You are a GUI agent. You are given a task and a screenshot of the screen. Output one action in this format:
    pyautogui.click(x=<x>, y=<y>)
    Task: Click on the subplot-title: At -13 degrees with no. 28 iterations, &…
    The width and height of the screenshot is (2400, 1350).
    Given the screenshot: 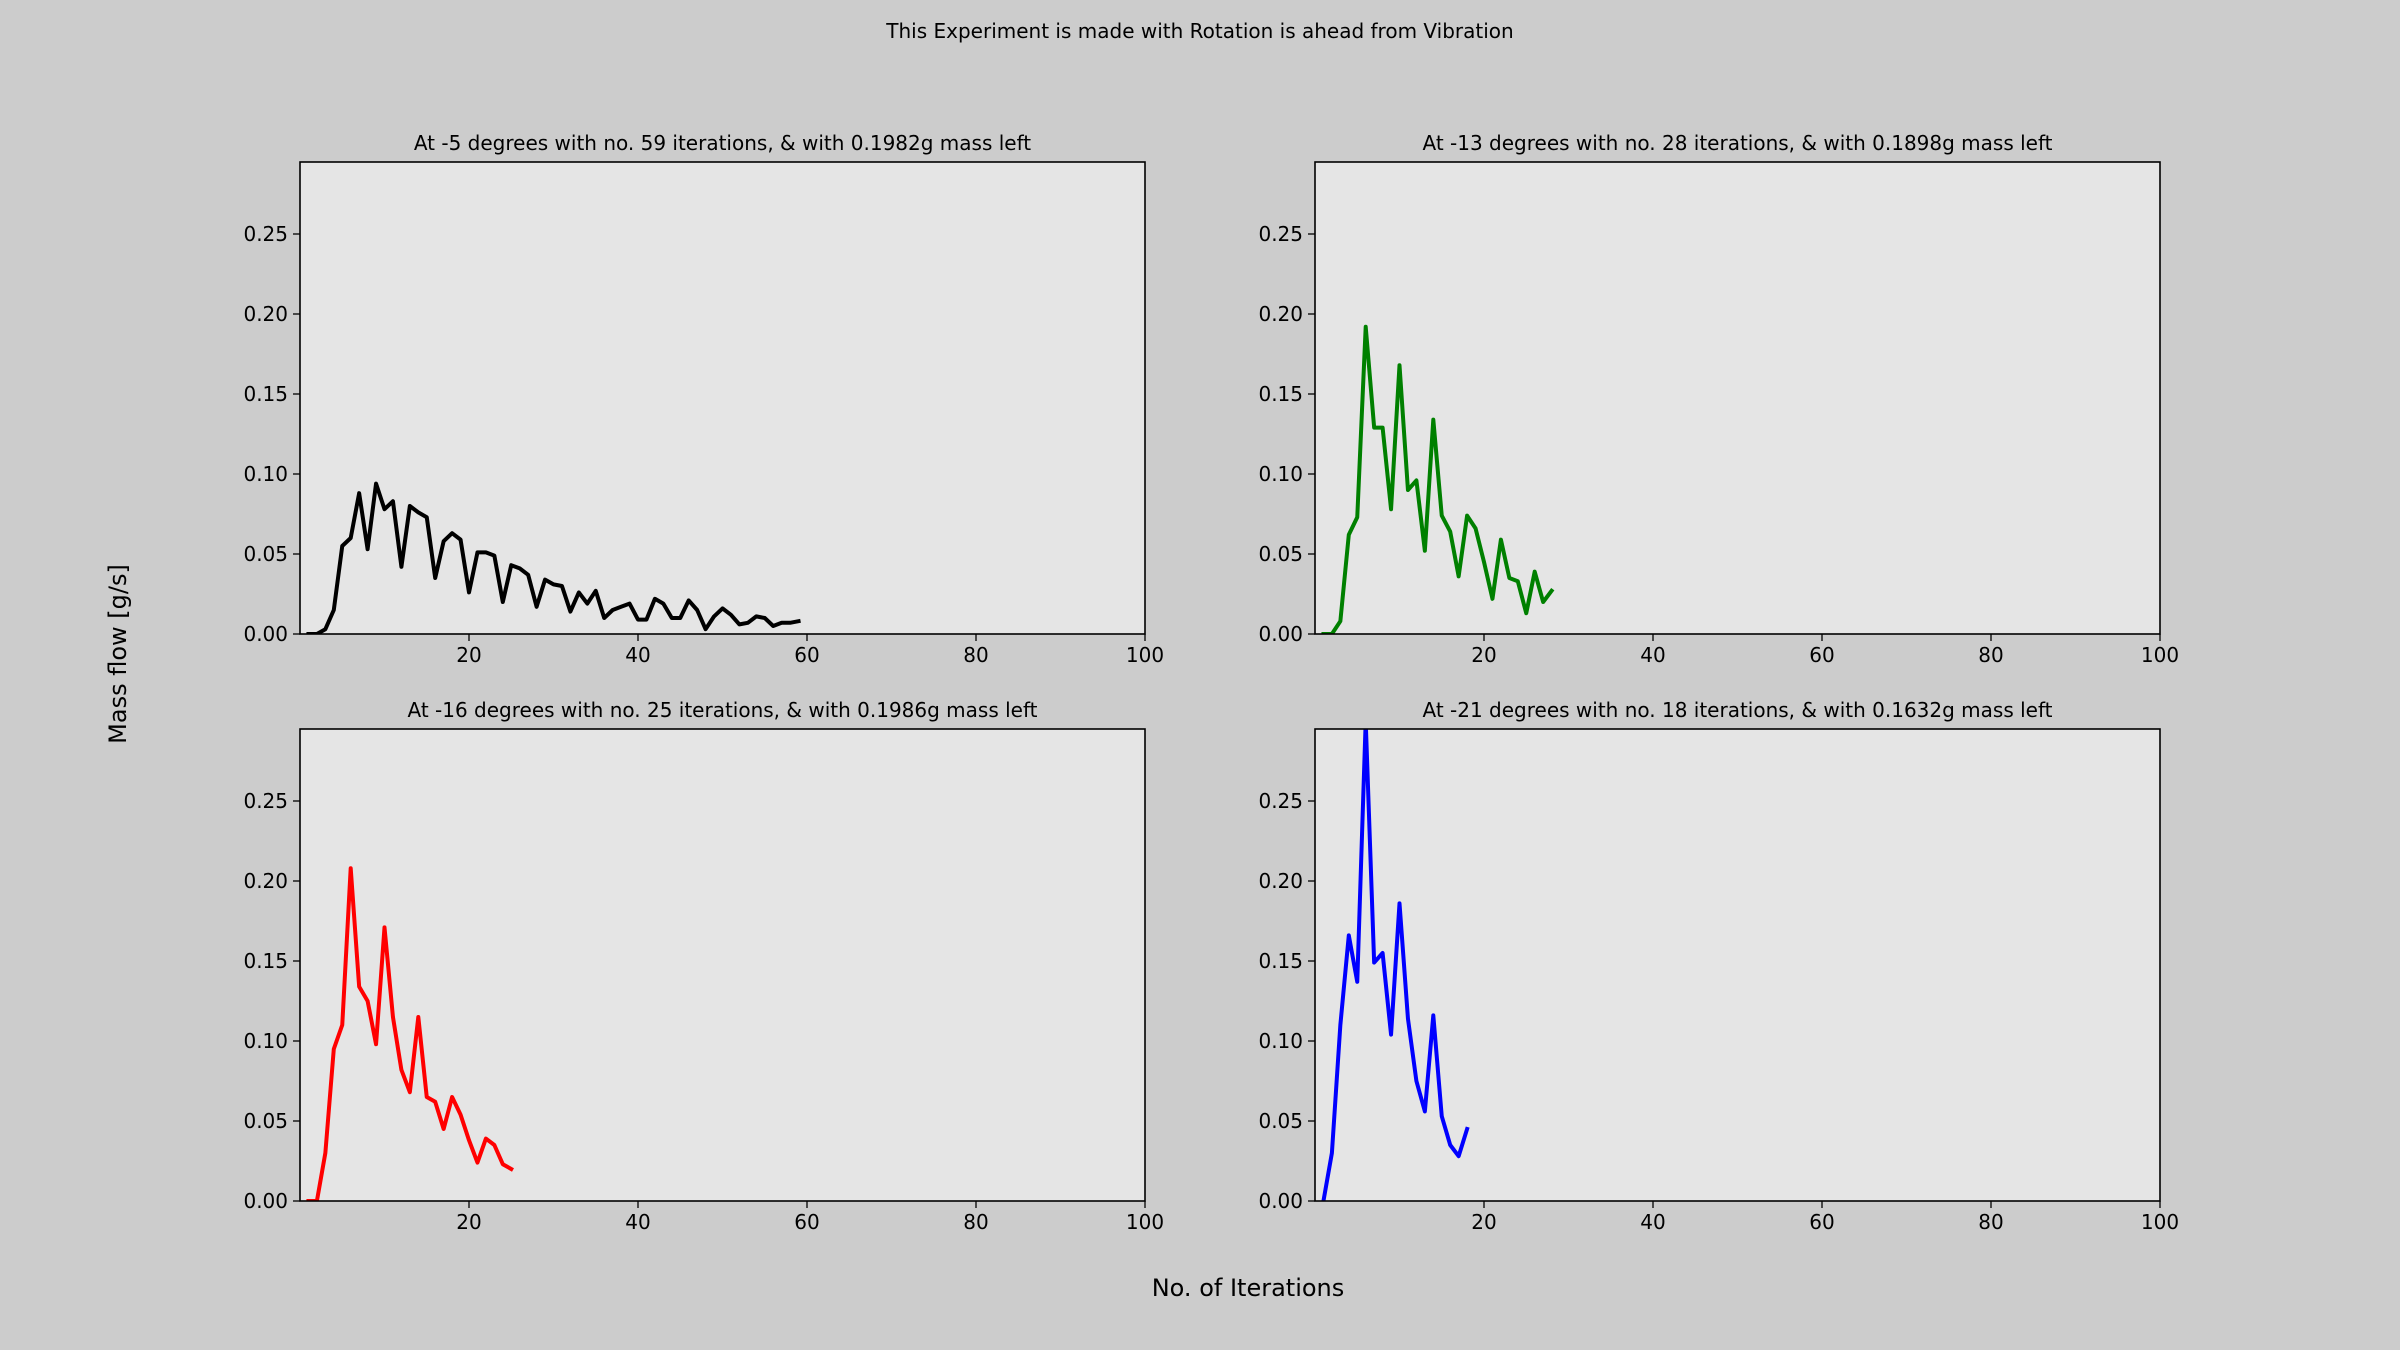 What is the action you would take?
    pyautogui.click(x=1737, y=143)
    